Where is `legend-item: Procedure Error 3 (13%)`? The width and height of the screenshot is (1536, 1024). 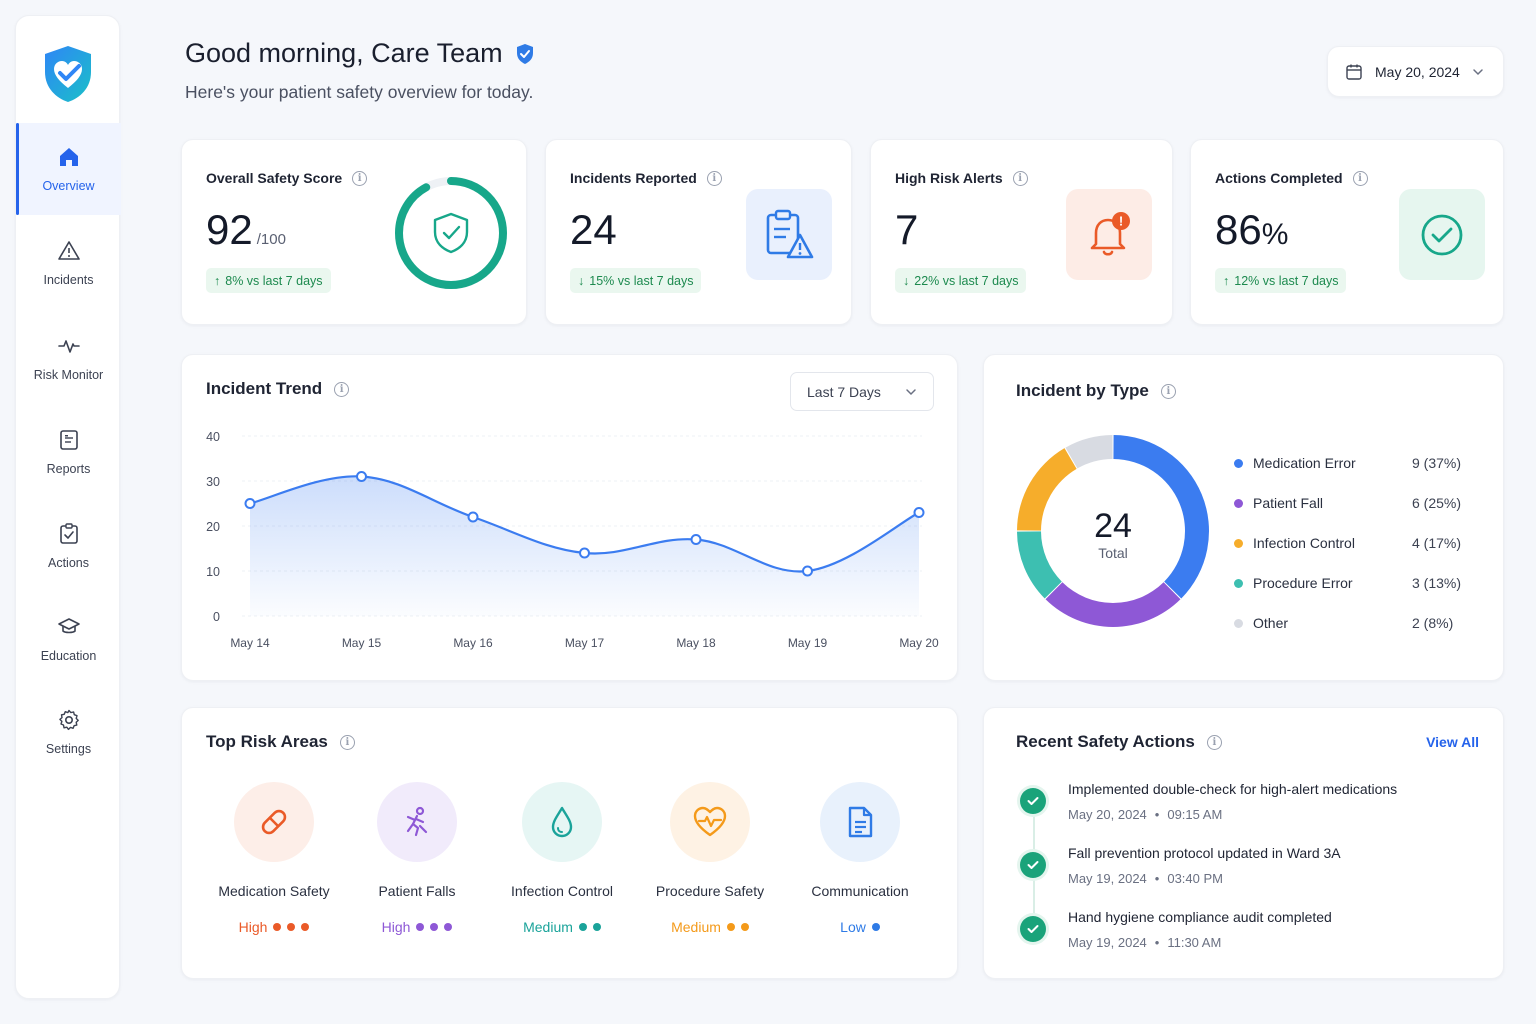
legend-item: Procedure Error 3 (13%) is located at coordinates (1349, 583).